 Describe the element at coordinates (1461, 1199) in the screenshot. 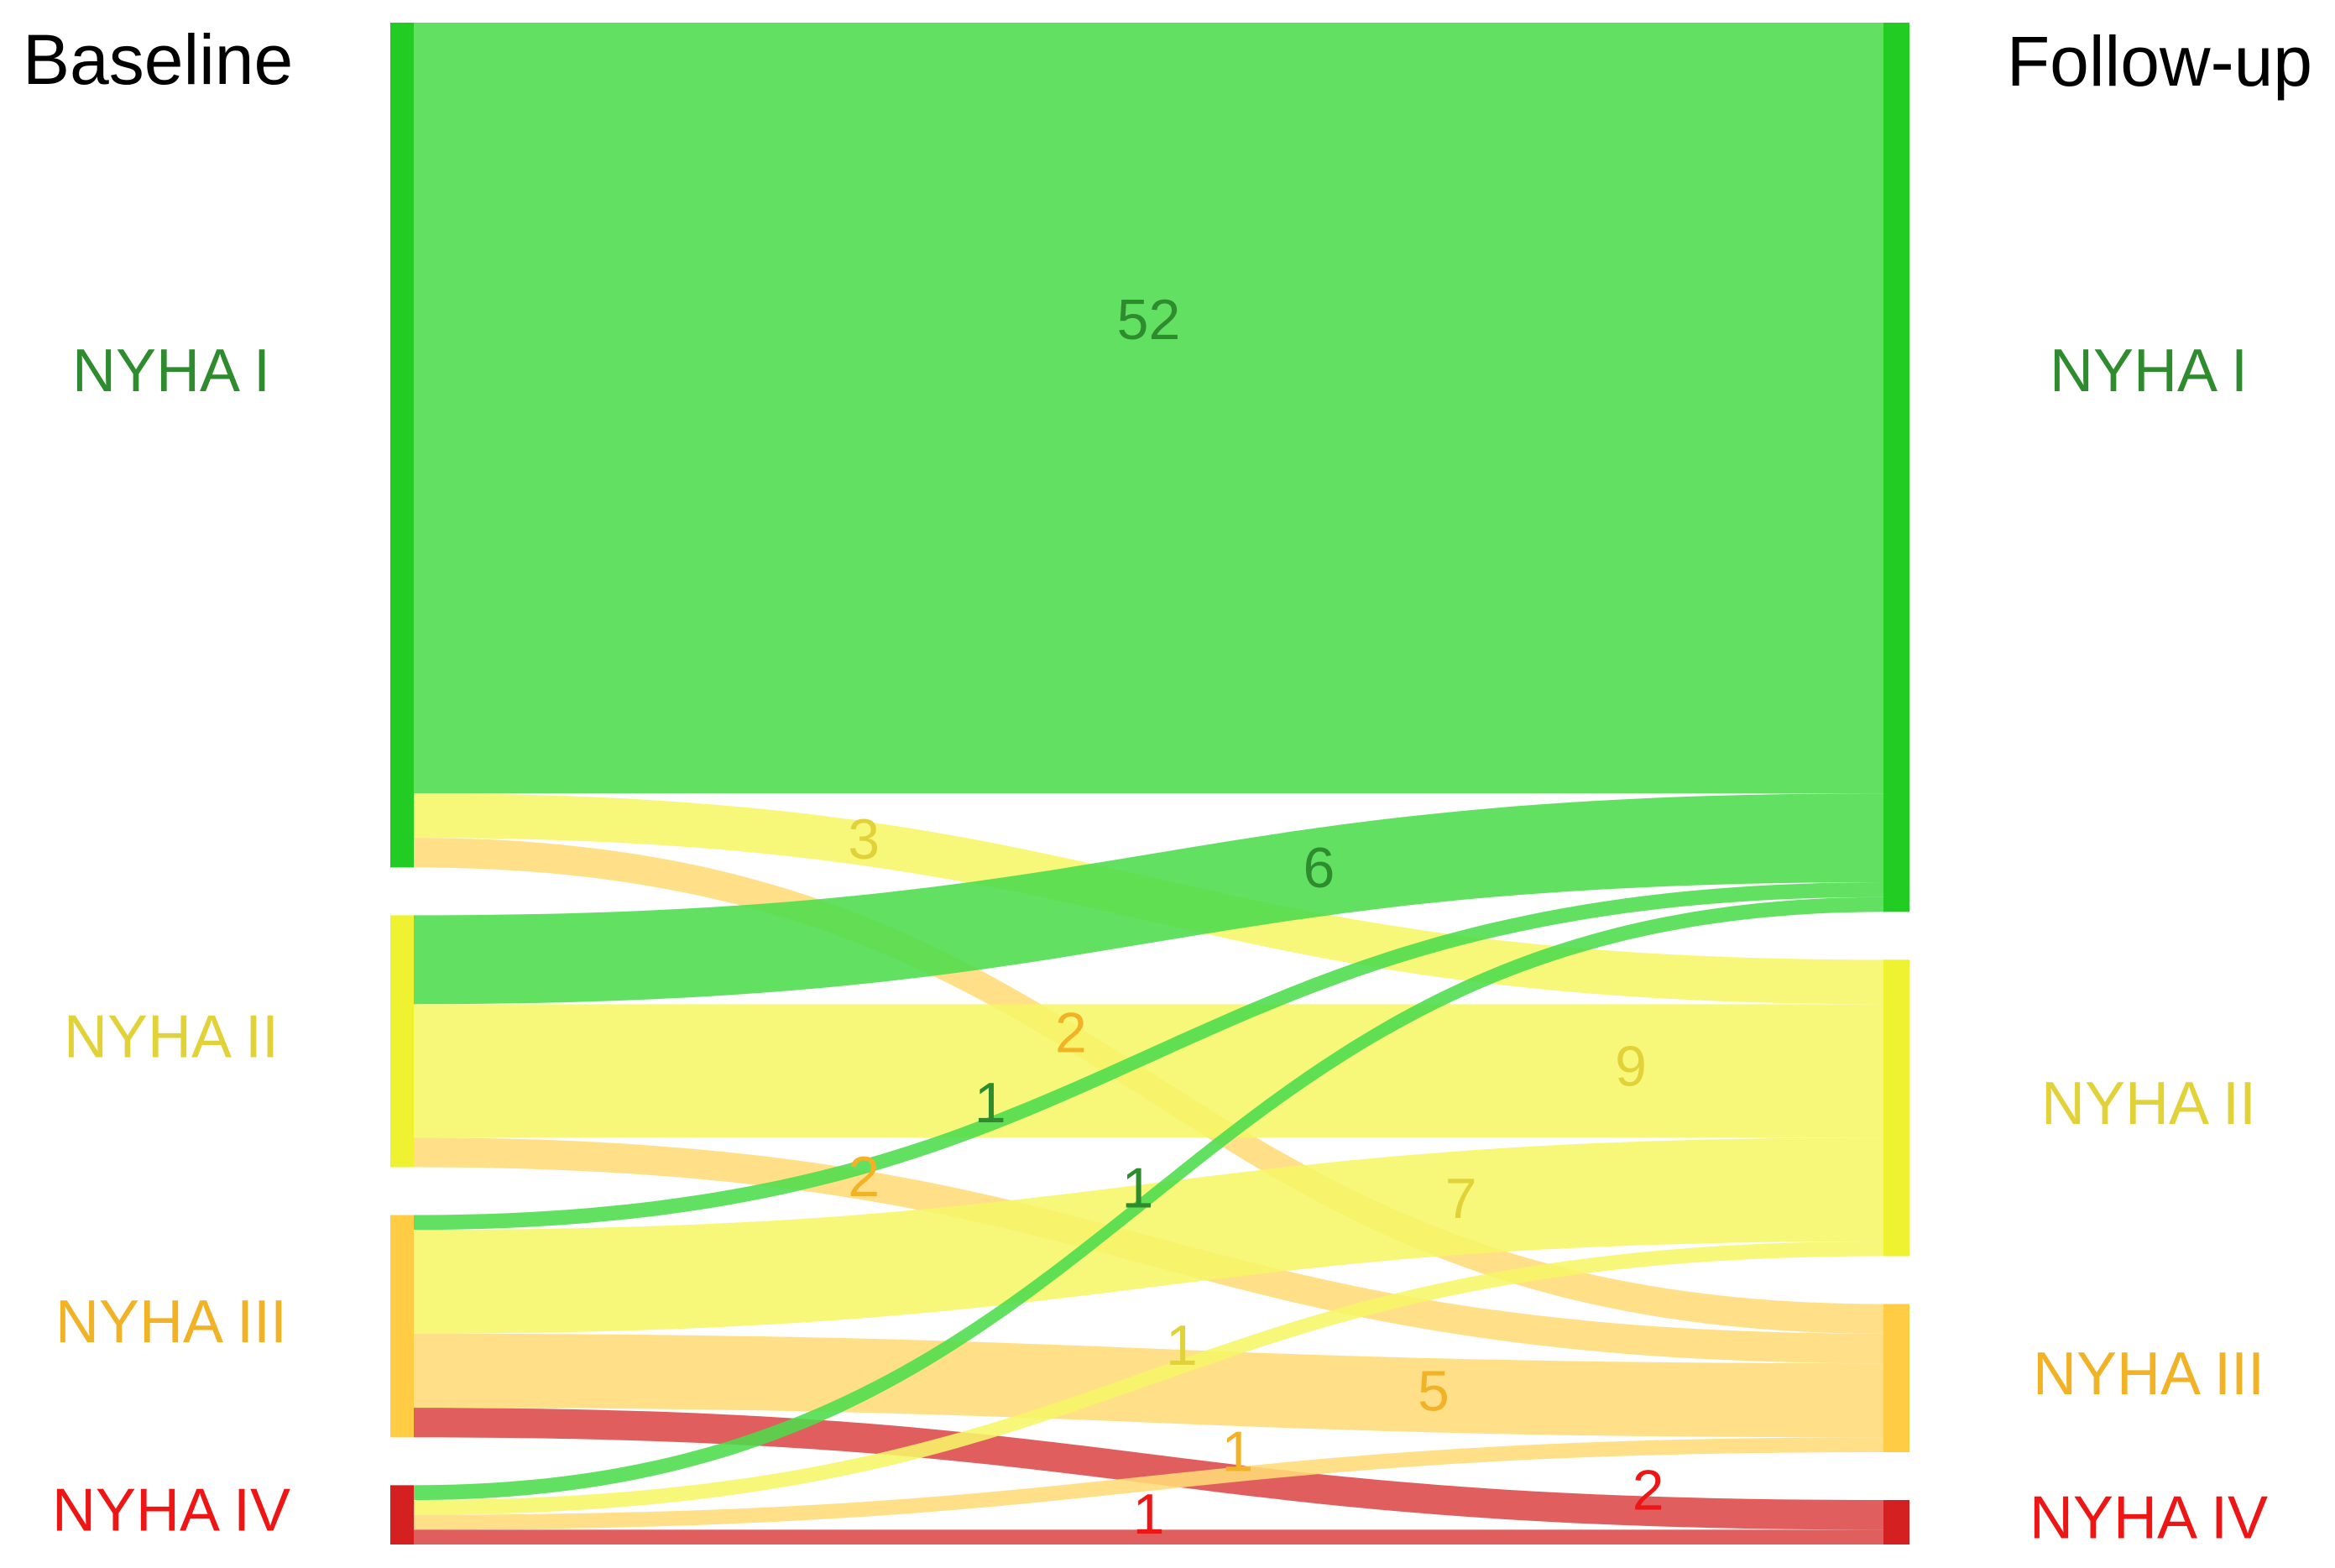

I see `flow-label: 7` at that location.